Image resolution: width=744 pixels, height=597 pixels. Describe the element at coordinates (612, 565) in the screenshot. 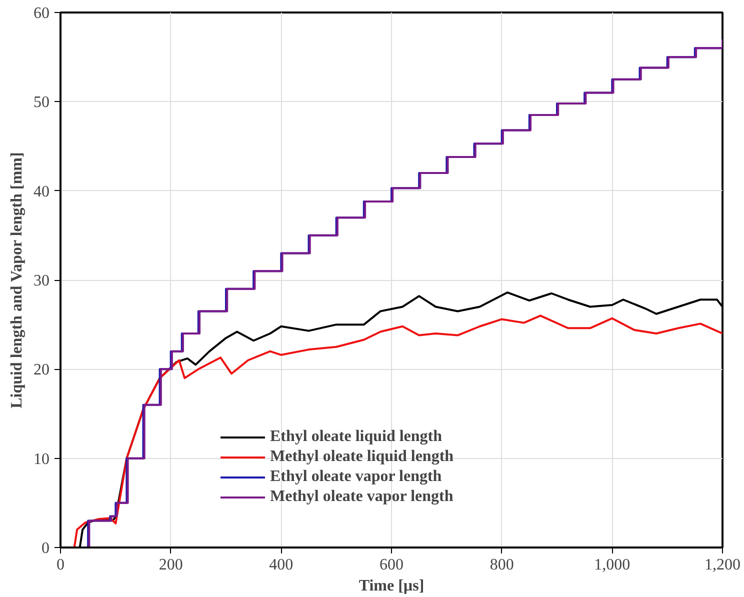

I see `x-tick-label: 1,000` at that location.